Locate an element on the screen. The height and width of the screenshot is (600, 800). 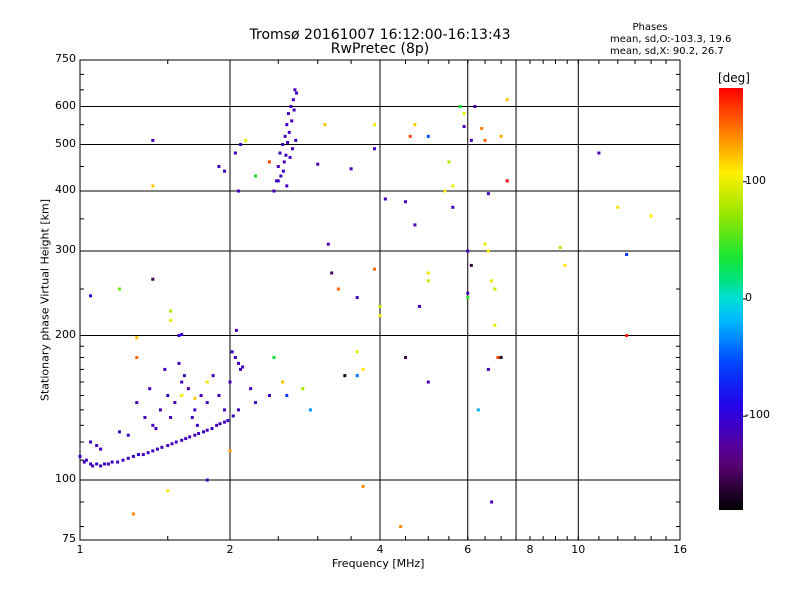
y-tick-label: 300 is located at coordinates (65, 249).